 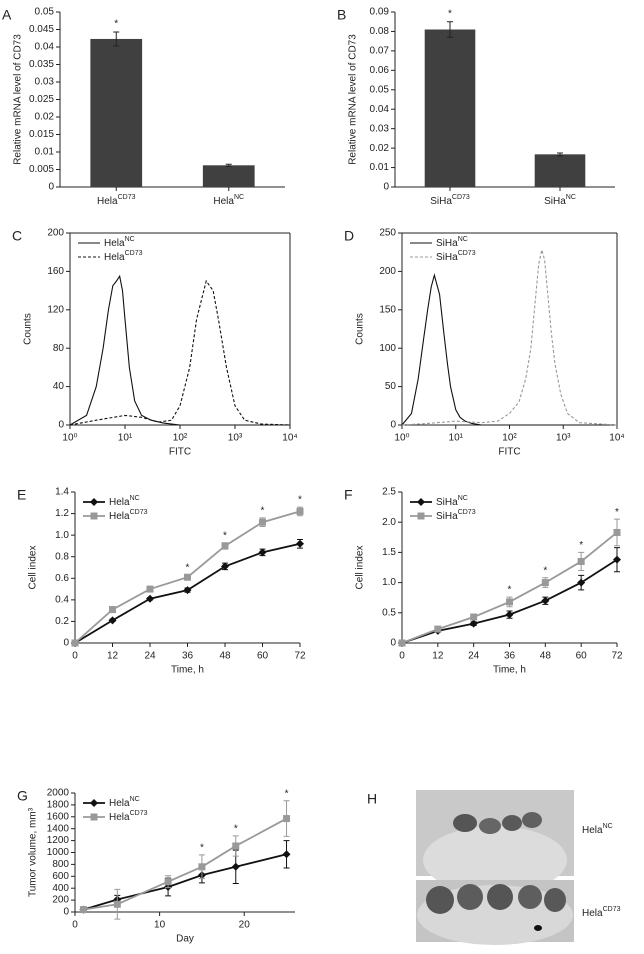 I want to click on y-tick-label: 600, so click(x=60, y=876).